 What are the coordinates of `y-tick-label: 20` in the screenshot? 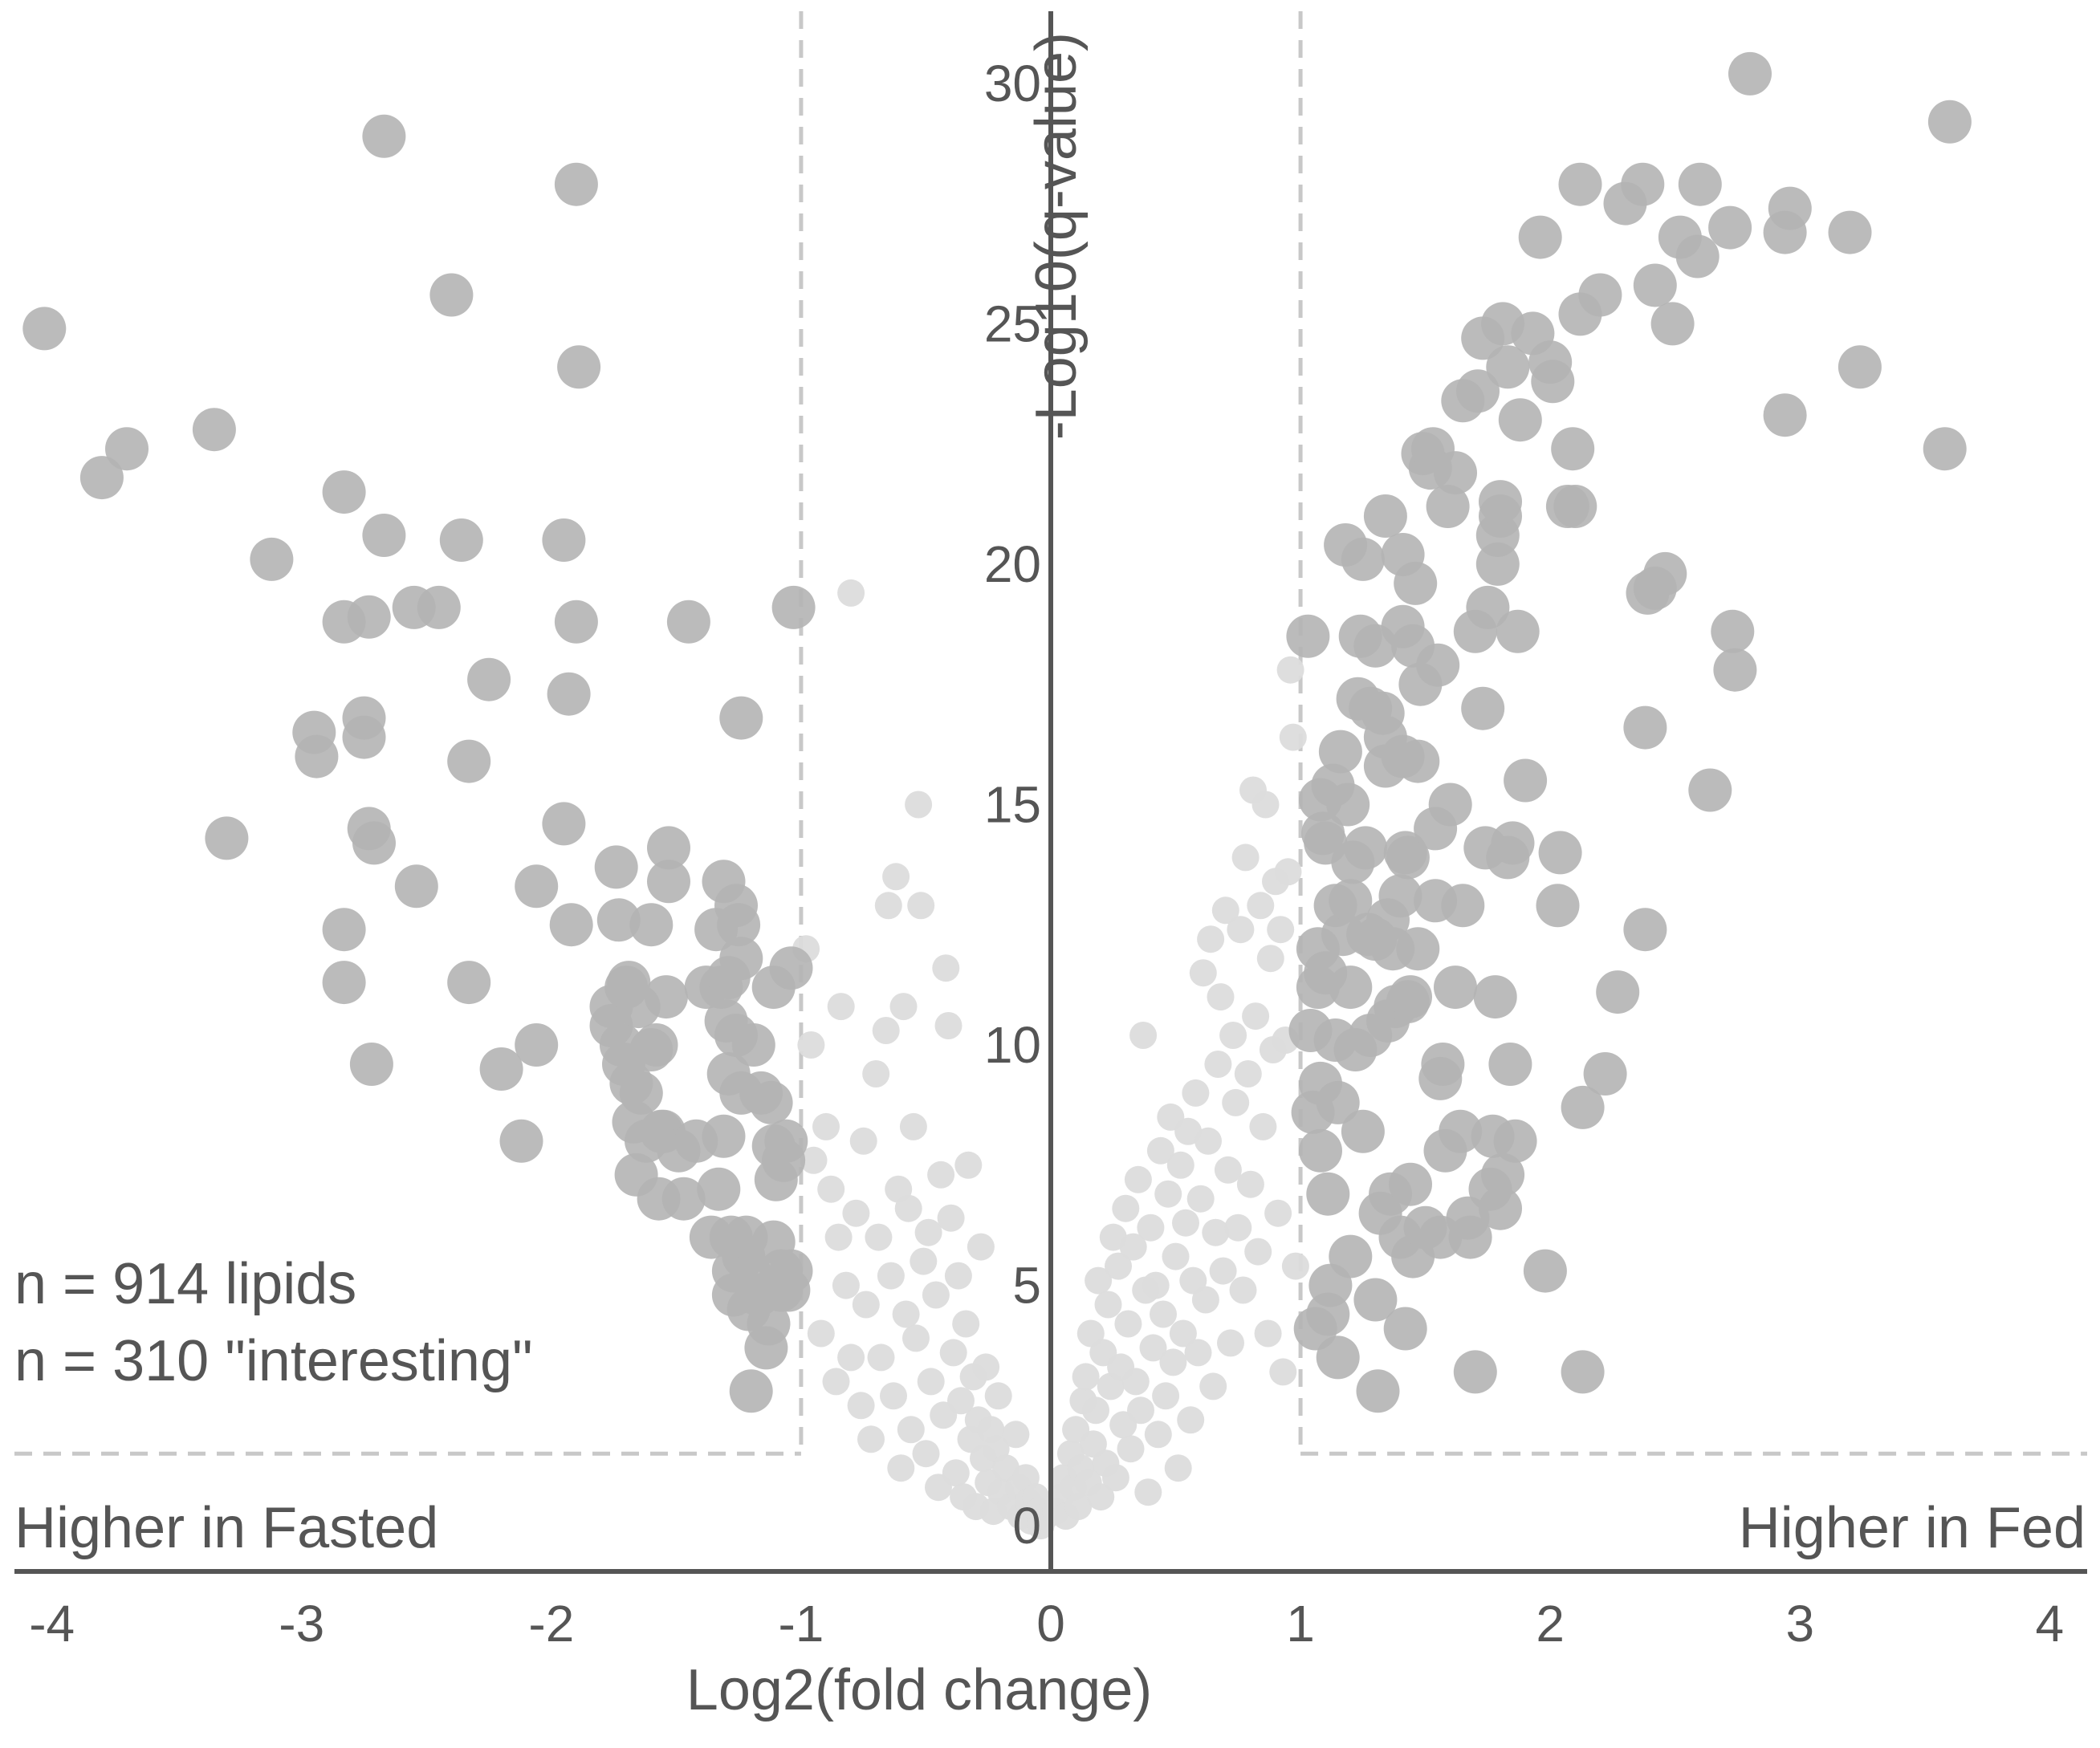 It's located at (1013, 564).